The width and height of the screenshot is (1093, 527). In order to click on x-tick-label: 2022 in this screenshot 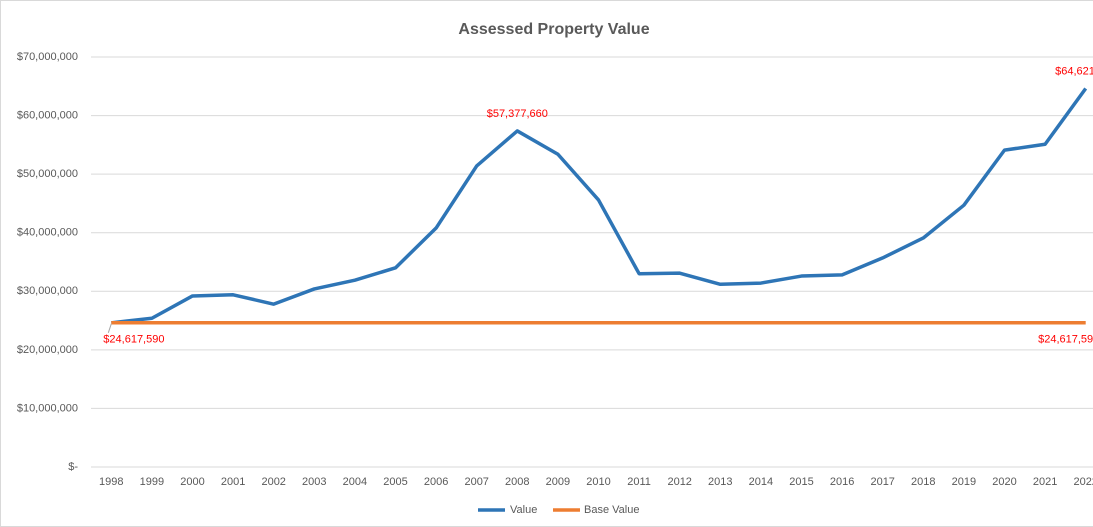, I will do `click(1083, 482)`.